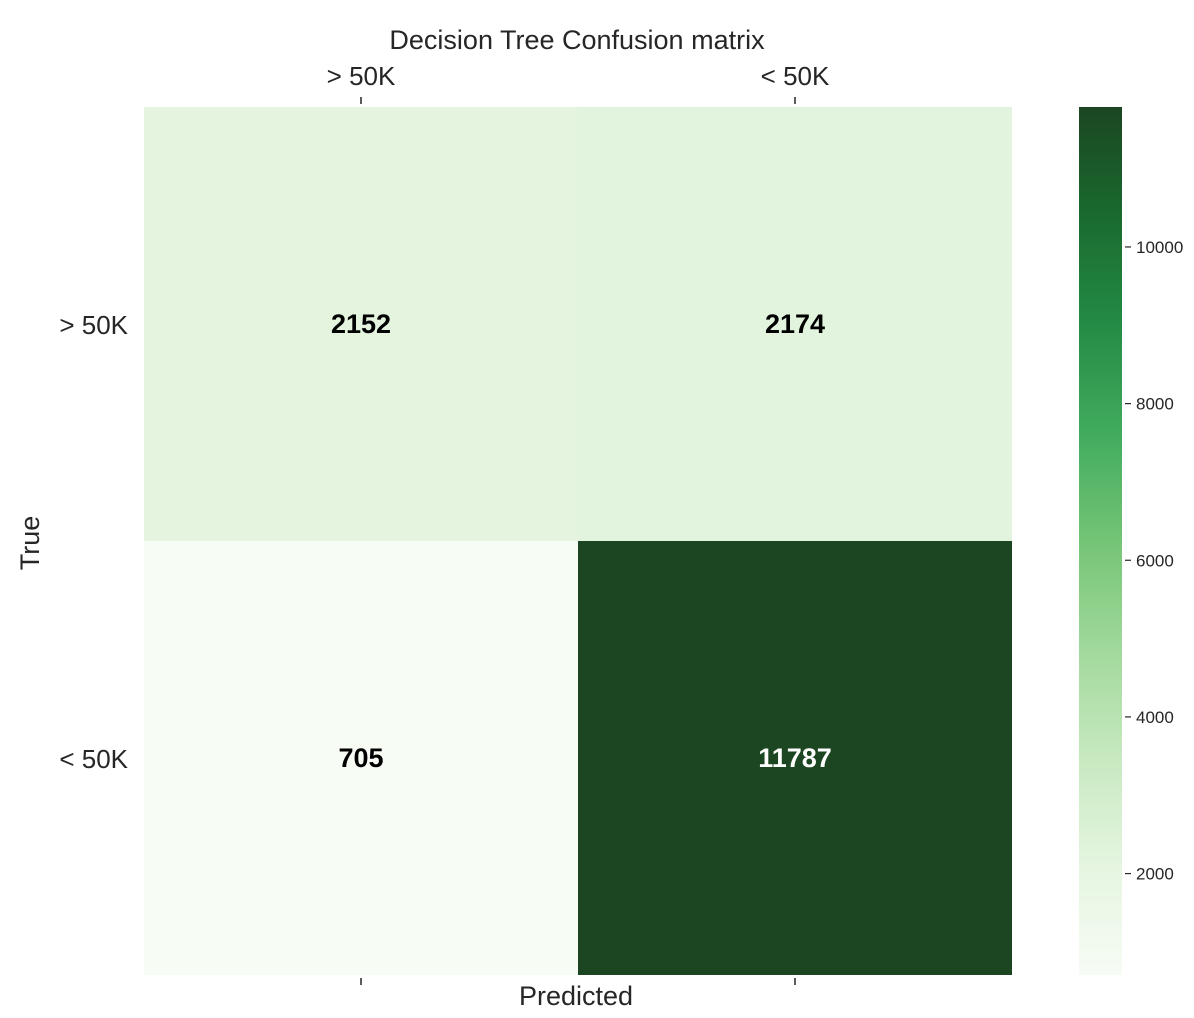 Image resolution: width=1194 pixels, height=1018 pixels. I want to click on y-tick-label: < 50K, so click(93, 759).